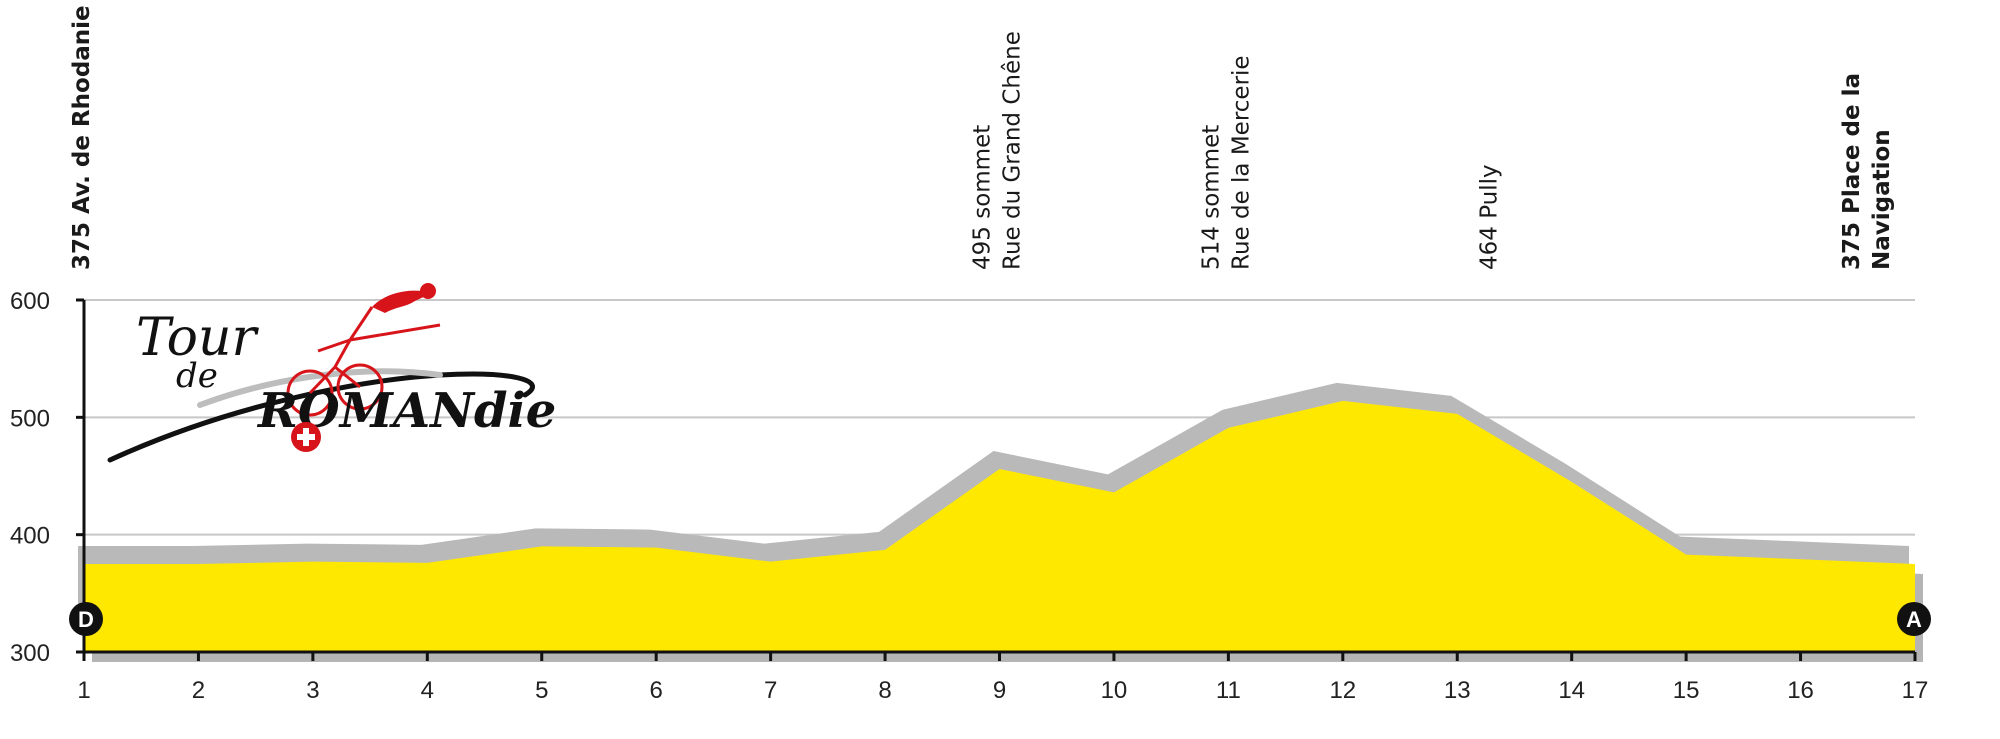  Describe the element at coordinates (30, 301) in the screenshot. I see `y-tick-label: 600` at that location.